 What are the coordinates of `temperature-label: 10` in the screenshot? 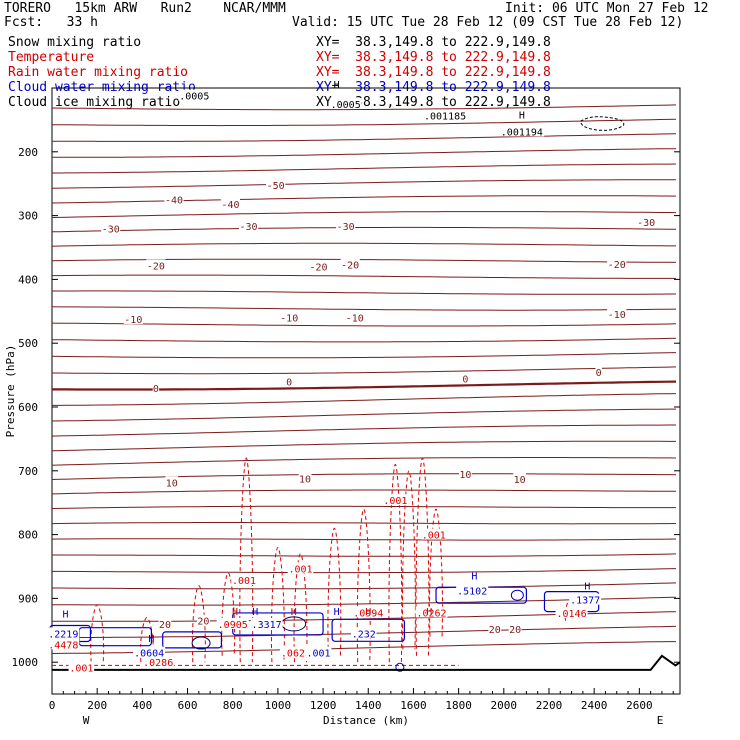 It's located at (465, 475).